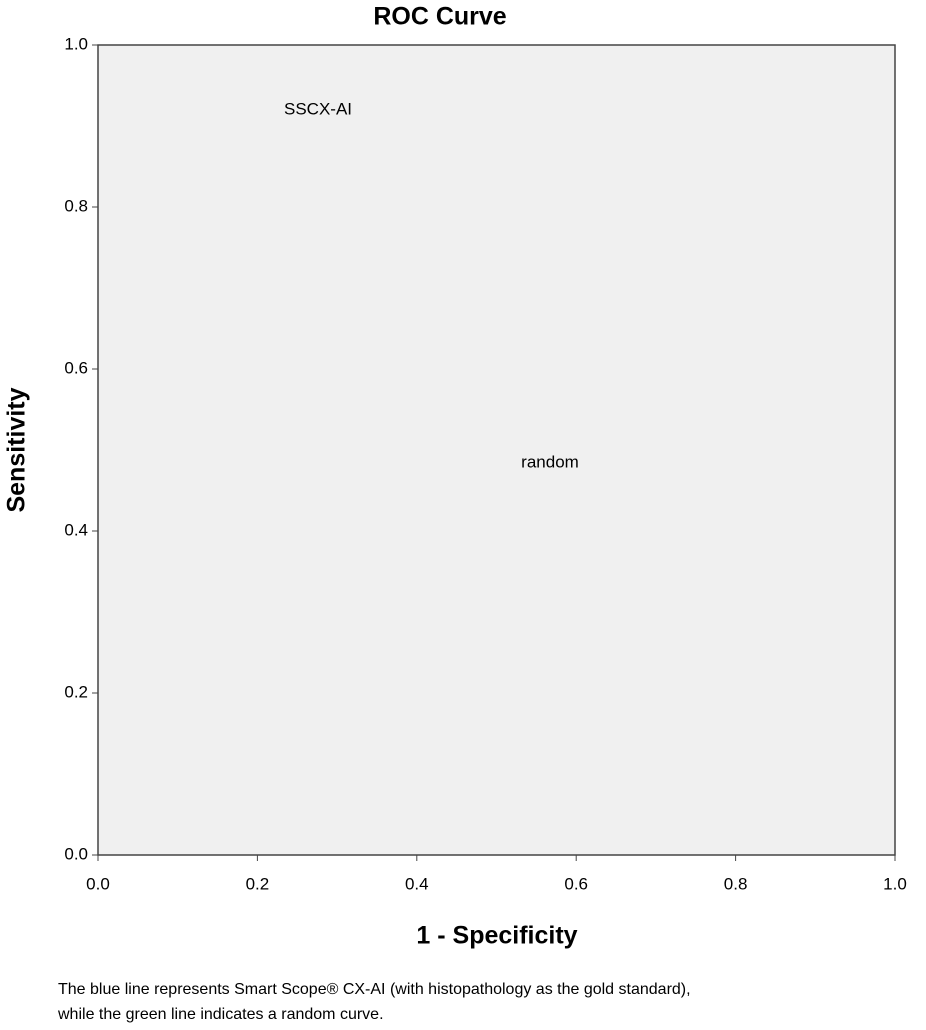 This screenshot has height=1030, width=926. I want to click on x-axis-label: 1 - Specificity, so click(496, 936).